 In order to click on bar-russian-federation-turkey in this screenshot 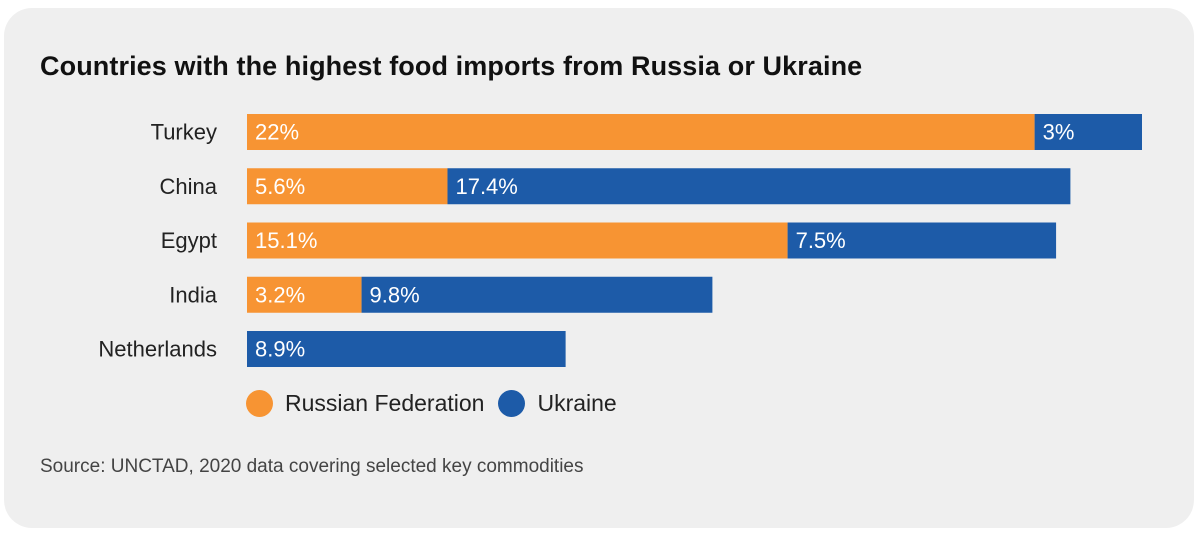, I will do `click(641, 132)`.